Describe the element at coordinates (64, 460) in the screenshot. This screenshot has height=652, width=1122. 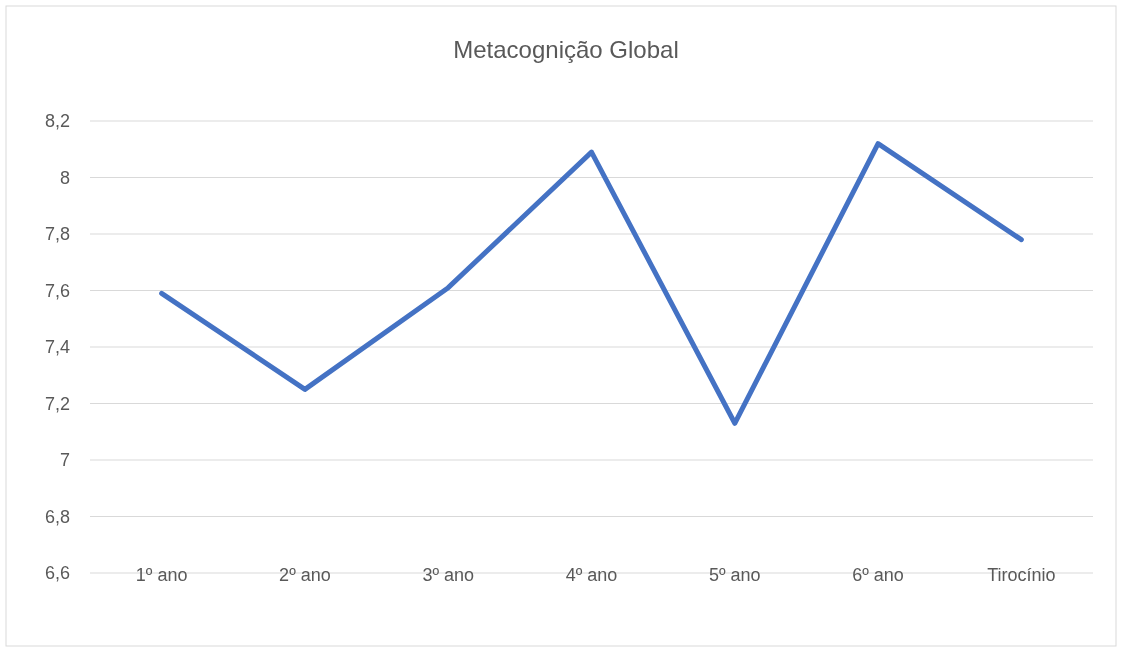
I see `y-tick-label: 7` at that location.